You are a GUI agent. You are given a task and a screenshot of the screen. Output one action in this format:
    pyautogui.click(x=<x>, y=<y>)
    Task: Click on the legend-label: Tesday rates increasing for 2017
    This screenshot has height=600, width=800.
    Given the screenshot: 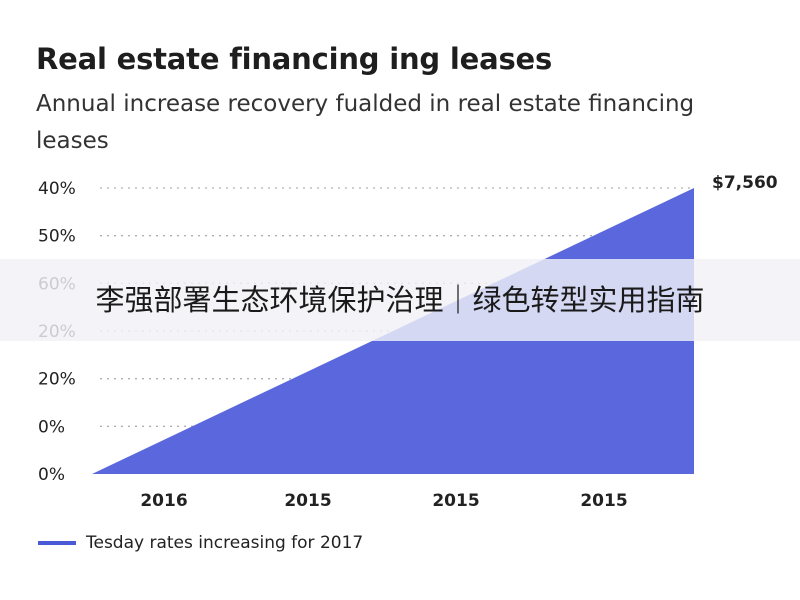 What is the action you would take?
    pyautogui.click(x=225, y=543)
    